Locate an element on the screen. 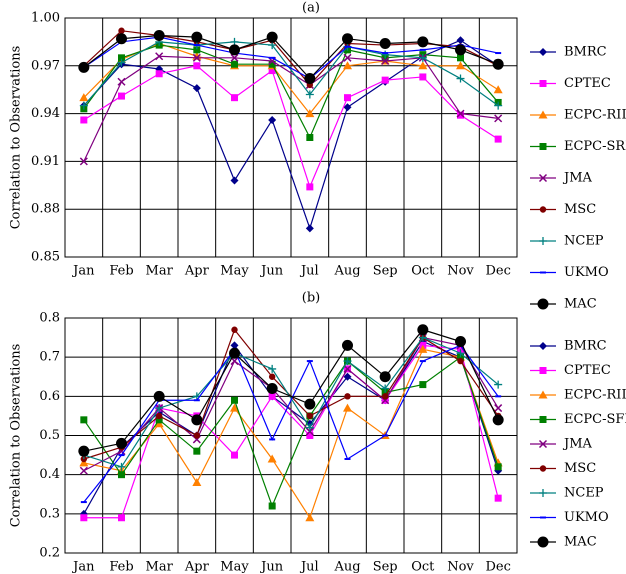 The image size is (626, 574). legend-label: JMA is located at coordinates (577, 444).